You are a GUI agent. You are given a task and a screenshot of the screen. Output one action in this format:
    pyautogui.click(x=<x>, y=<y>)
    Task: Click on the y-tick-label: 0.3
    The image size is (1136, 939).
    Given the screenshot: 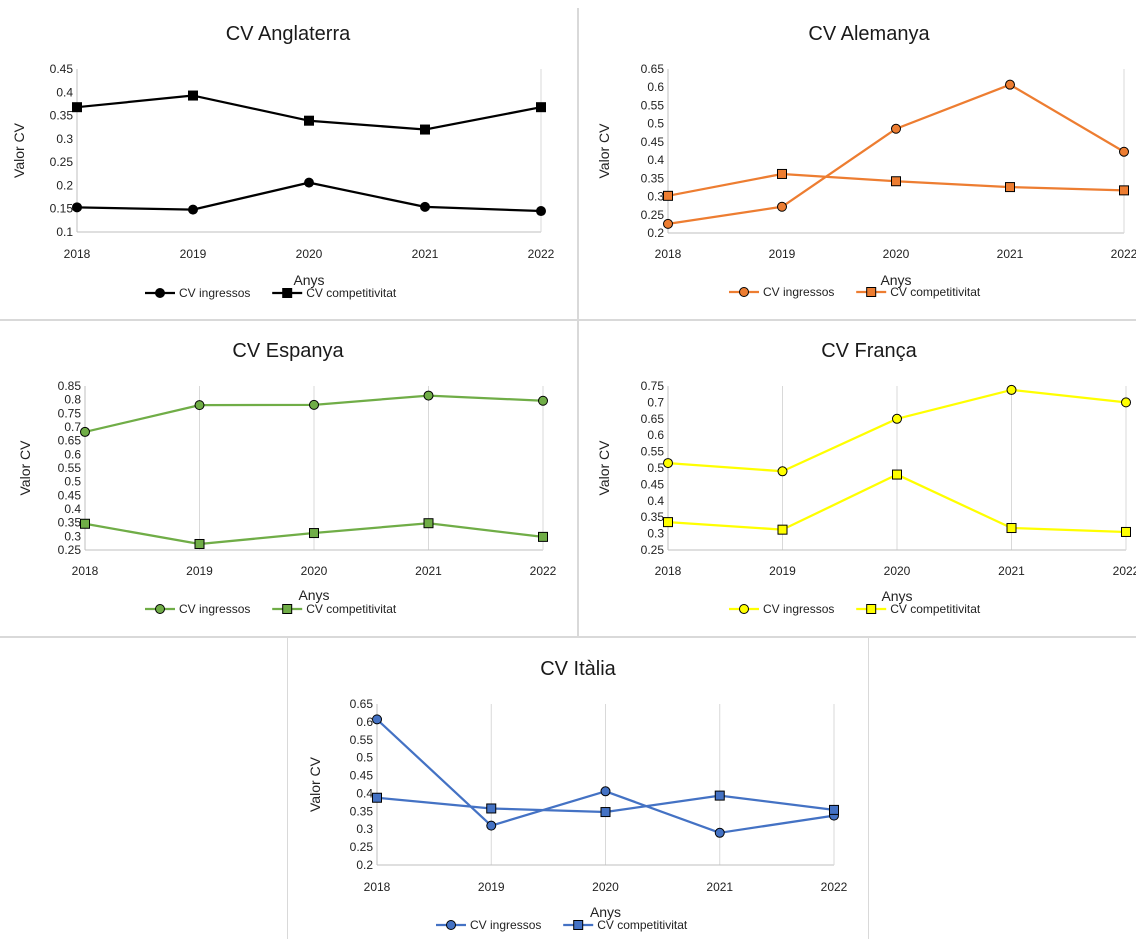 What is the action you would take?
    pyautogui.click(x=364, y=829)
    